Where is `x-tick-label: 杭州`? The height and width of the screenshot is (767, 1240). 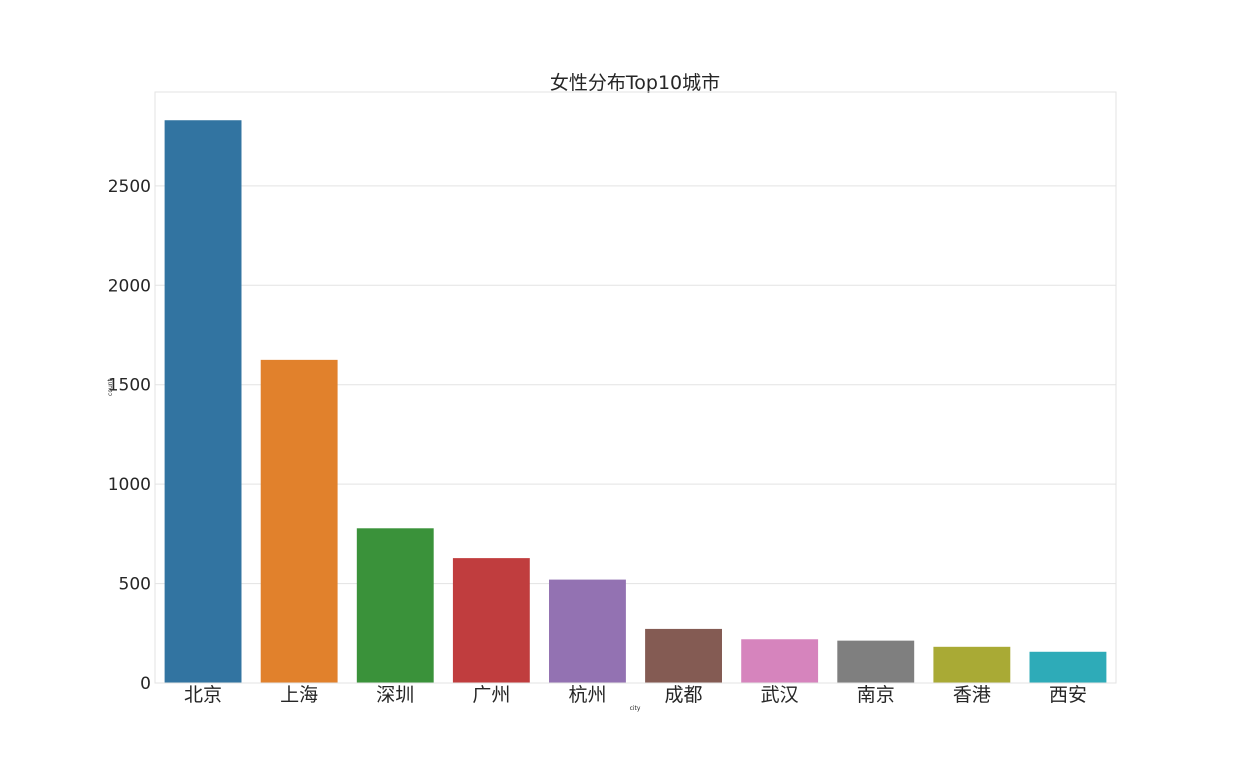
x-tick-label: 杭州 is located at coordinates (587, 695).